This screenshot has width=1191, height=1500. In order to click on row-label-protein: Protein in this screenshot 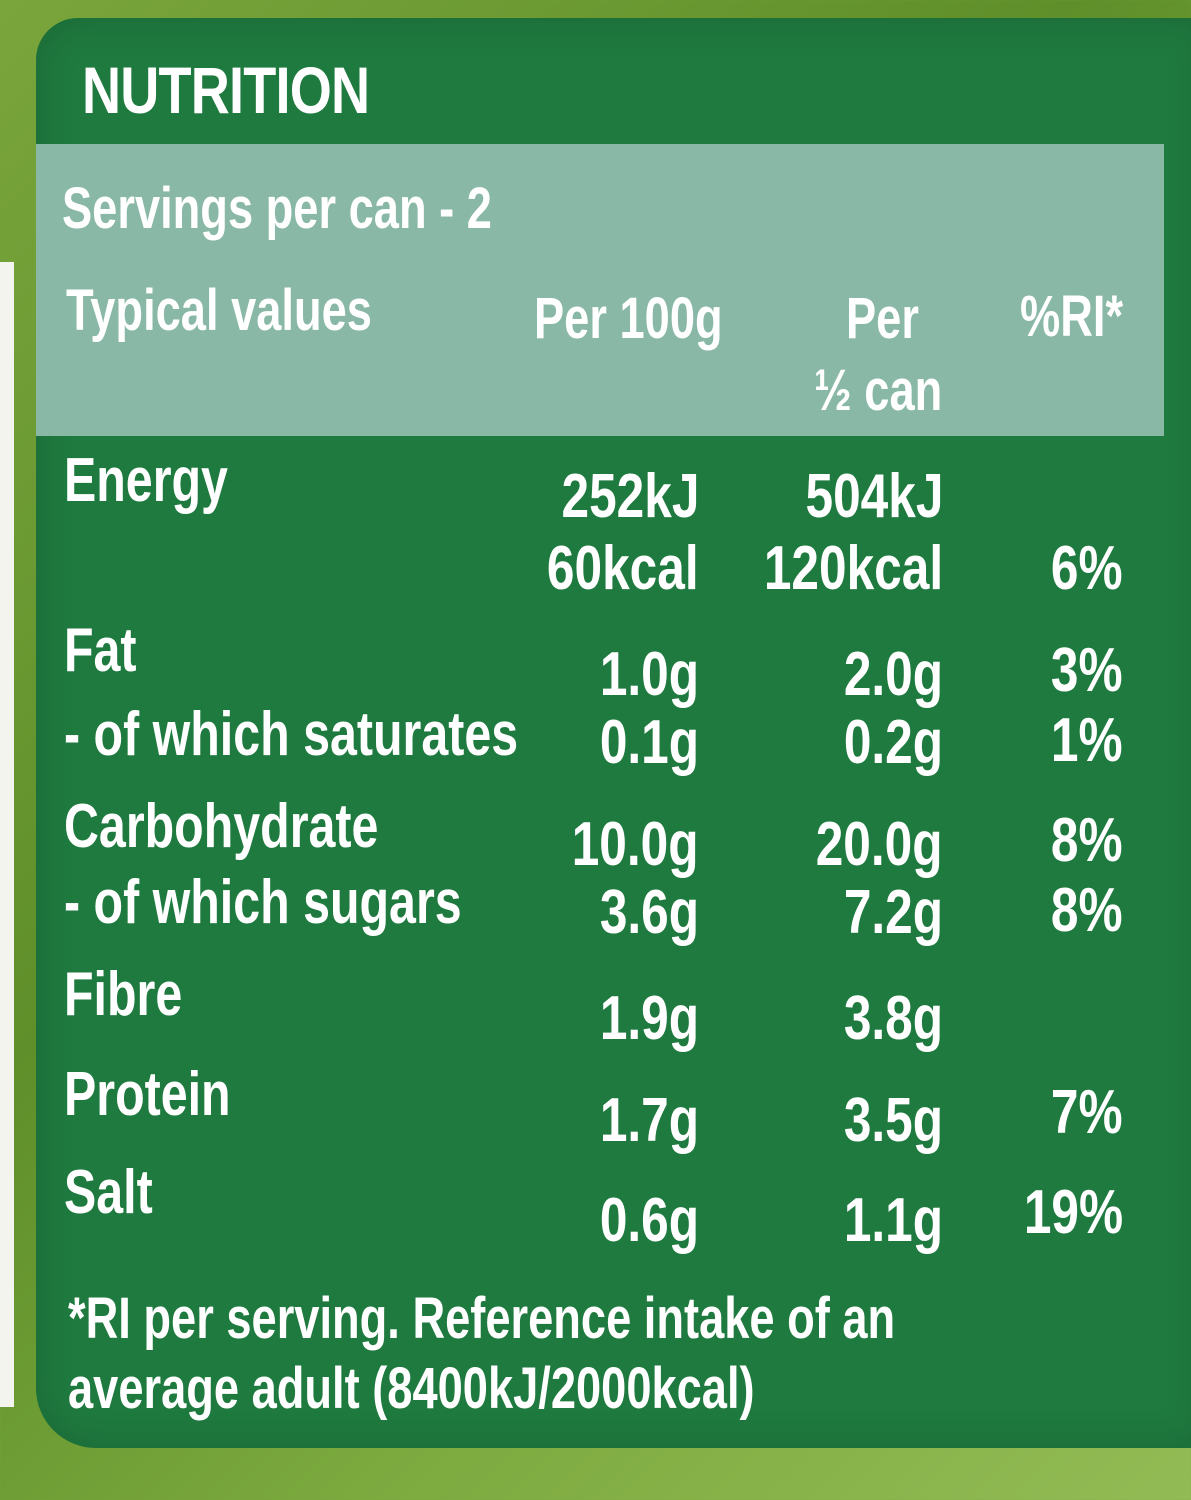, I will do `click(147, 1094)`.